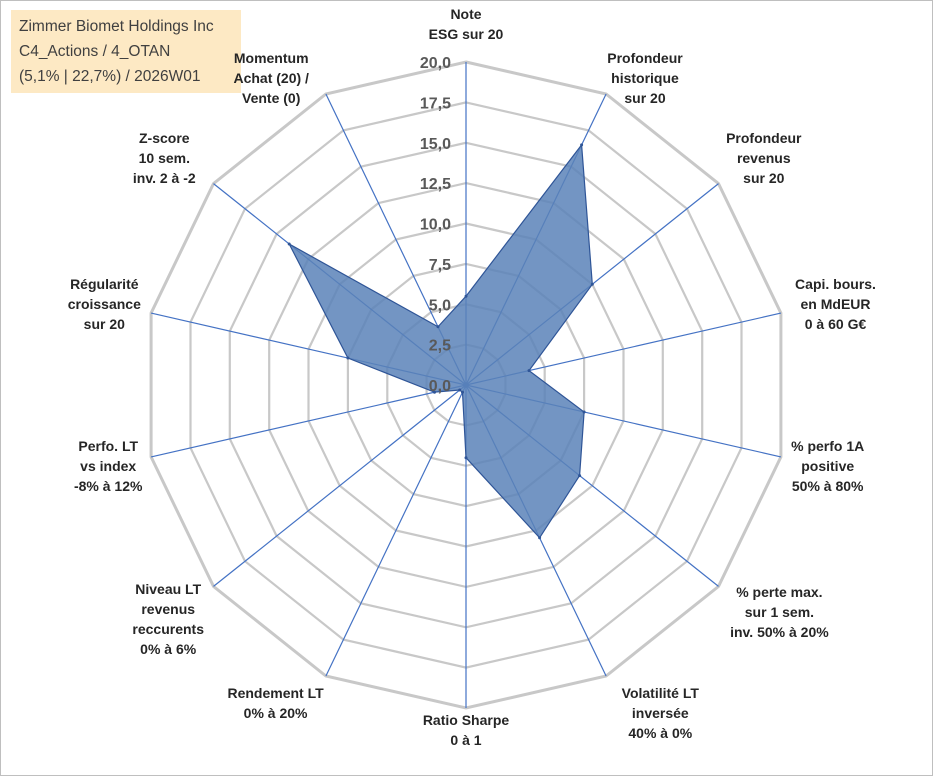 This screenshot has width=933, height=776. Describe the element at coordinates (440, 305) in the screenshot. I see `tick-label: 5,0` at that location.